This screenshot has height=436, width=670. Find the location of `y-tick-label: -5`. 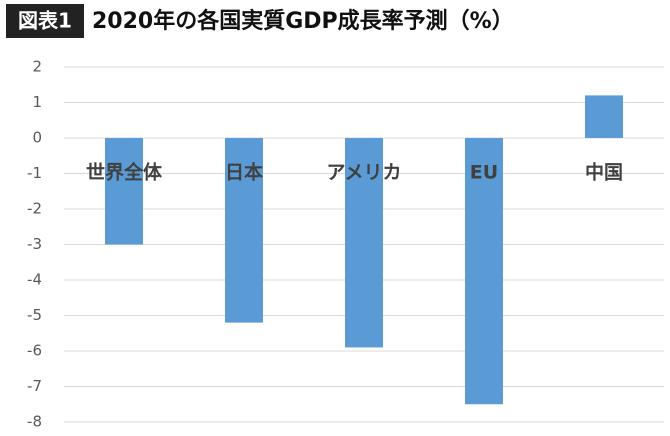

y-tick-label: -5 is located at coordinates (34, 315).